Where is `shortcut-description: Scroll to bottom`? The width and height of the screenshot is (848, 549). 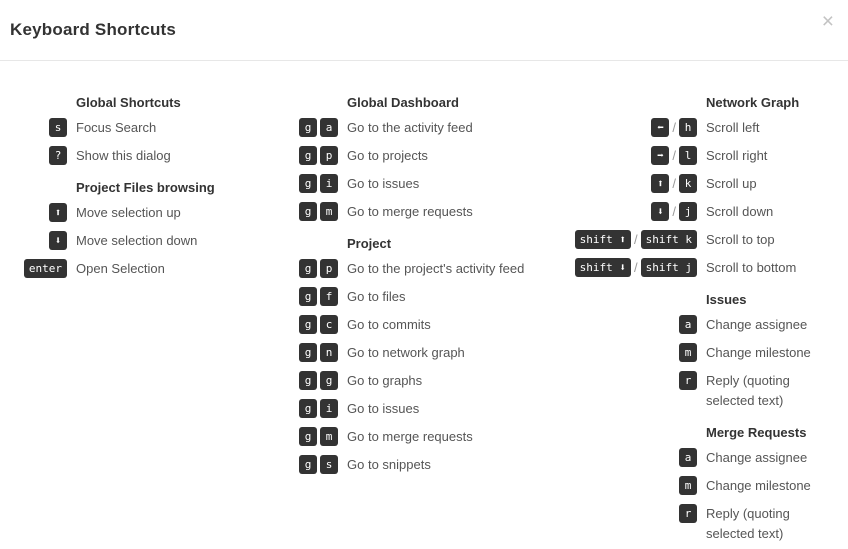
shortcut-description: Scroll to bottom is located at coordinates (751, 267).